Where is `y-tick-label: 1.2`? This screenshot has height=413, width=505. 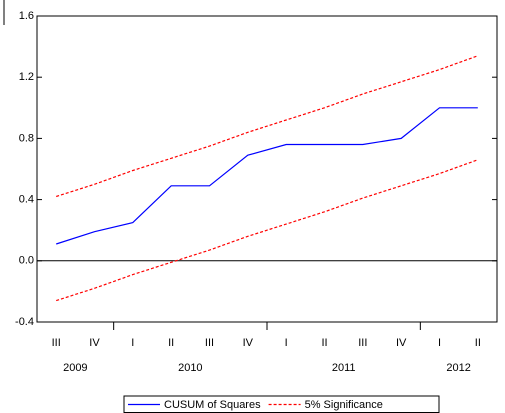
y-tick-label: 1.2 is located at coordinates (26, 77).